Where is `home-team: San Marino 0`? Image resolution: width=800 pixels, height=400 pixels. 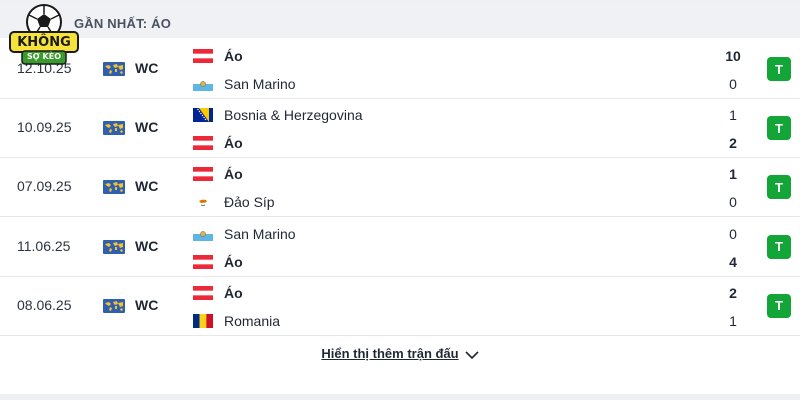
home-team: San Marino 0 is located at coordinates (465, 234).